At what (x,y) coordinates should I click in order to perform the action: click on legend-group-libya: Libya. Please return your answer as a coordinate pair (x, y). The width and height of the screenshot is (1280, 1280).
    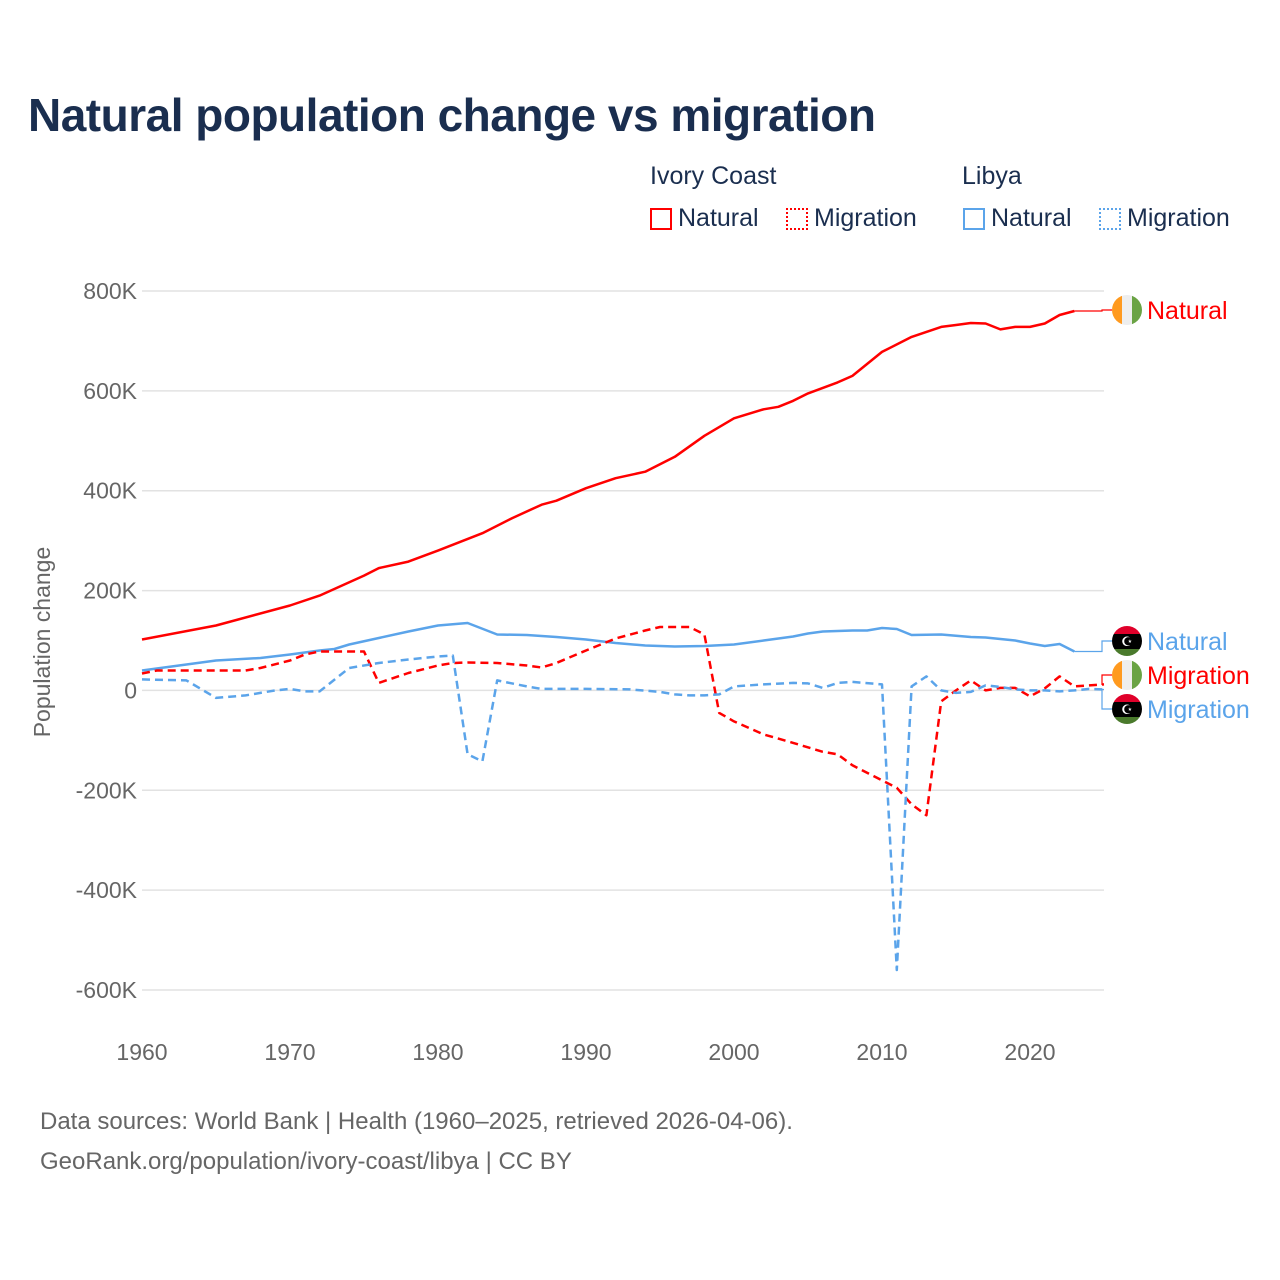
    Looking at the image, I should click on (992, 176).